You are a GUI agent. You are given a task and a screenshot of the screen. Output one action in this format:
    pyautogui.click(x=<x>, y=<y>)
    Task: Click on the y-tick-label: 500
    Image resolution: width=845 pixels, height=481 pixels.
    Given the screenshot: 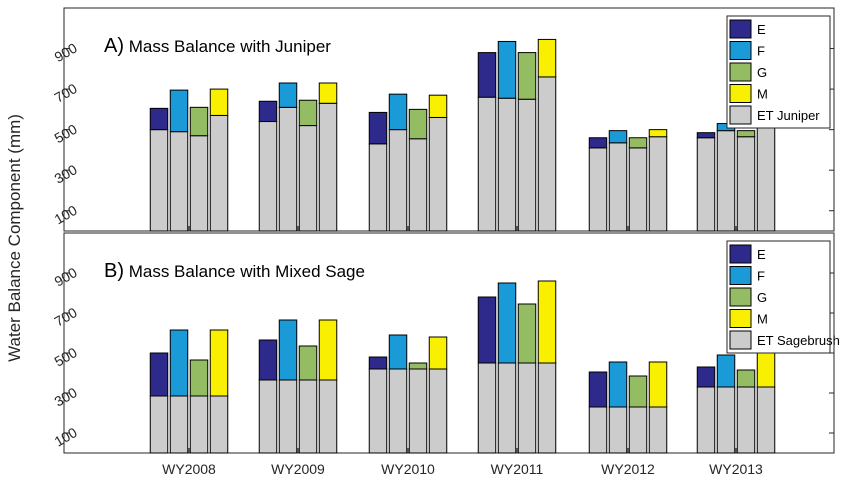 What is the action you would take?
    pyautogui.click(x=66, y=134)
    